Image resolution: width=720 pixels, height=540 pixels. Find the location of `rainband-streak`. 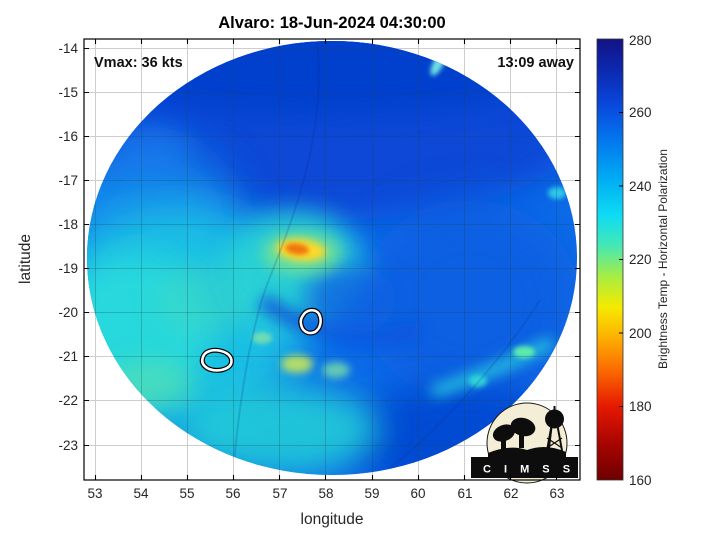

rainband-streak is located at coordinates (492, 367).